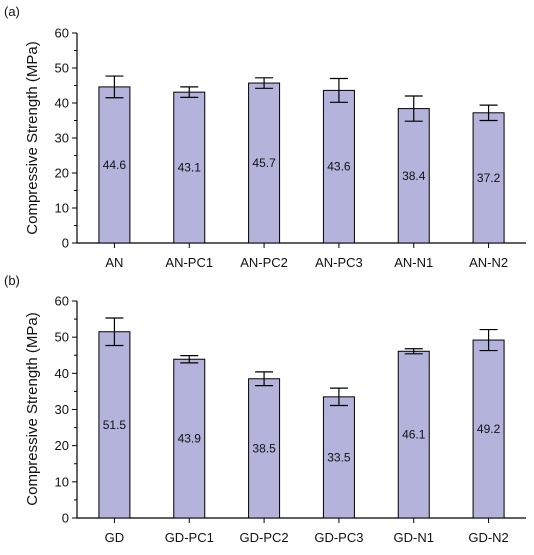 The width and height of the screenshot is (534, 555). What do you see at coordinates (264, 262) in the screenshot?
I see `x-tick-label: AN-PC2` at bounding box center [264, 262].